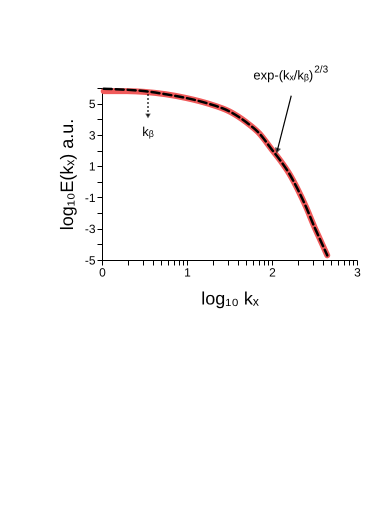 The image size is (390, 510). I want to click on x-tick-label: 0, so click(102, 273).